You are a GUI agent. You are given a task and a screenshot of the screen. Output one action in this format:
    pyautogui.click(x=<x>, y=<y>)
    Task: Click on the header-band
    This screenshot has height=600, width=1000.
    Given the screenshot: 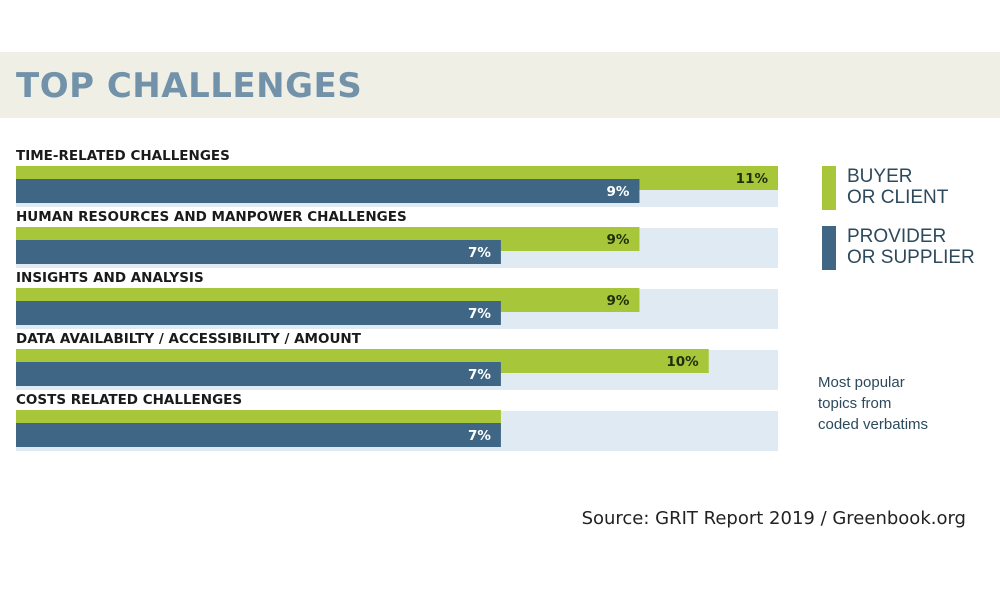 What is the action you would take?
    pyautogui.click(x=500, y=85)
    